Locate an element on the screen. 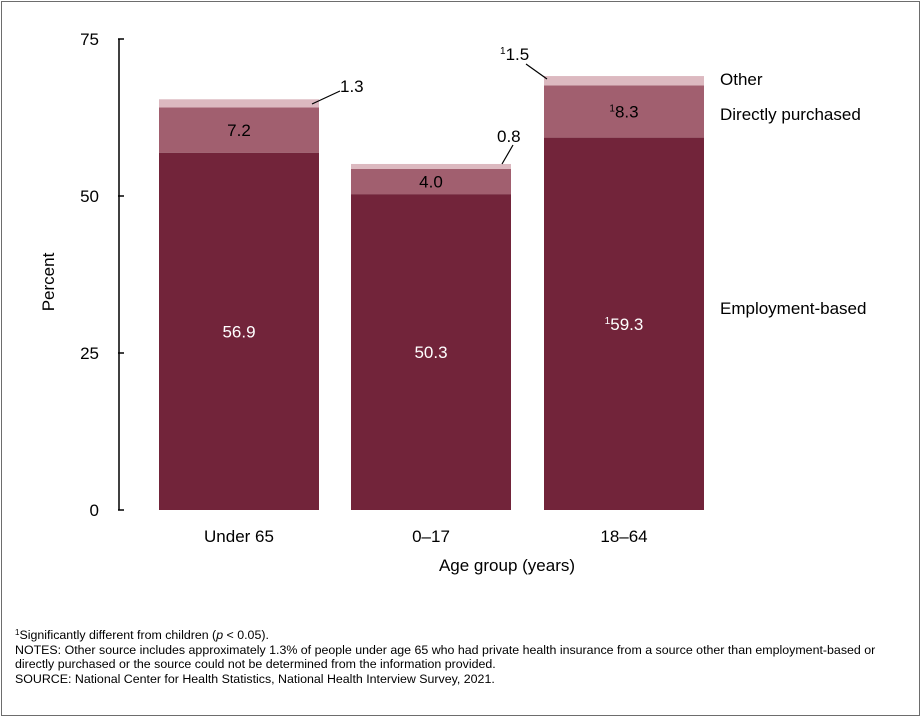  data-label-directly-purchased: 18.3 is located at coordinates (623, 112).